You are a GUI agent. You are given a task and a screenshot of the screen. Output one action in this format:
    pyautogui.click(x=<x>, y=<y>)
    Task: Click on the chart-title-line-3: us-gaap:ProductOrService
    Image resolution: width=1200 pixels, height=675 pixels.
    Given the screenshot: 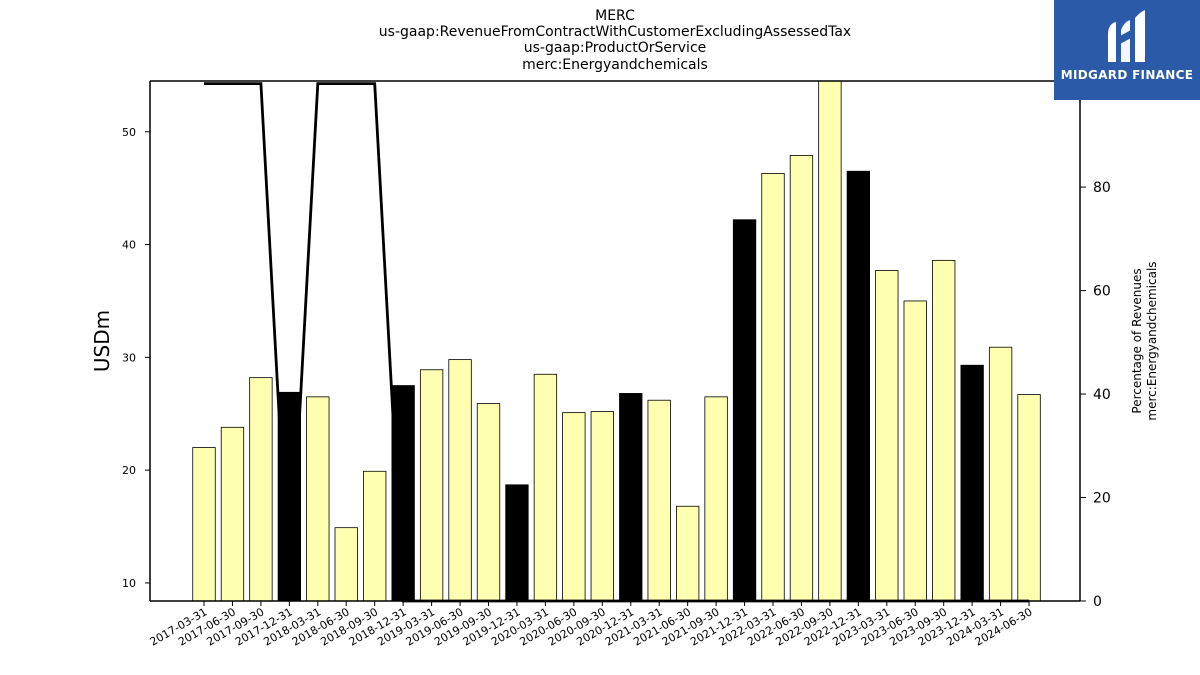 What is the action you would take?
    pyautogui.click(x=615, y=48)
    